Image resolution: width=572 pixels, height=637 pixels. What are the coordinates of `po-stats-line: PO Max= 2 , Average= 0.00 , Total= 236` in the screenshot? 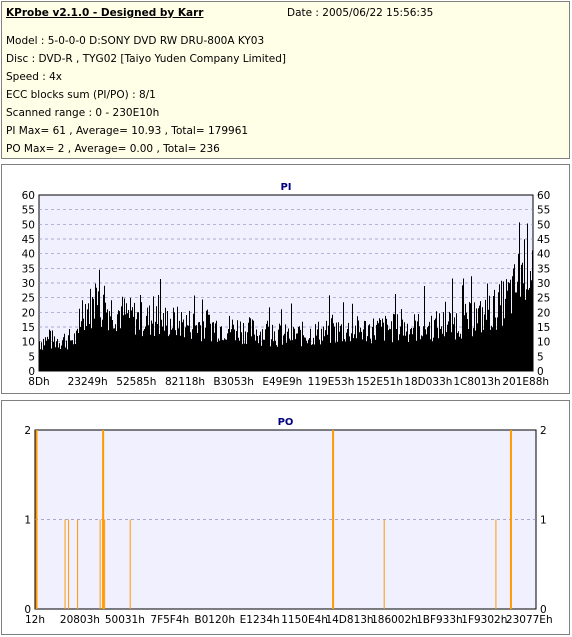 It's located at (113, 149).